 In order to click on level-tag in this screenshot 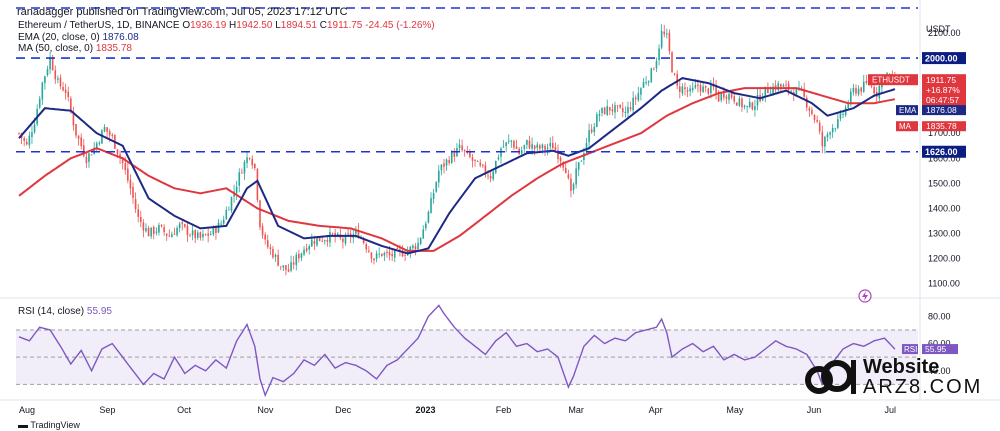, I will do `click(944, 151)`.